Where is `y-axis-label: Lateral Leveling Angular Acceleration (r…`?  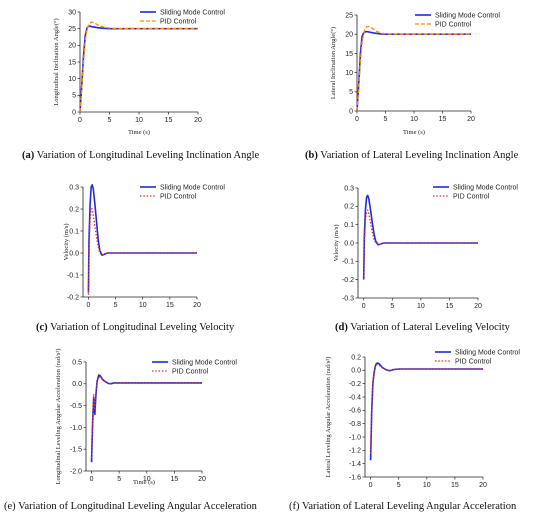 y-axis-label: Lateral Leveling Angular Acceleration (r… is located at coordinates (328, 417).